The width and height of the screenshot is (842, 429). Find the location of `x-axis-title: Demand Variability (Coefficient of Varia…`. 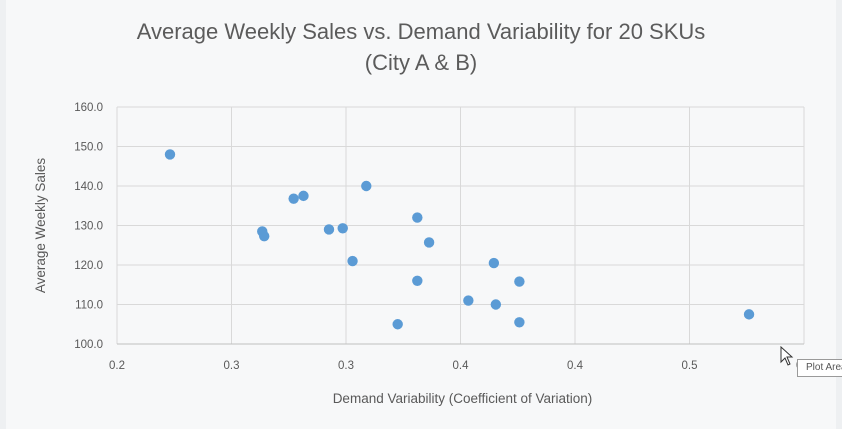

x-axis-title: Demand Variability (Coefficient of Varia… is located at coordinates (463, 398).